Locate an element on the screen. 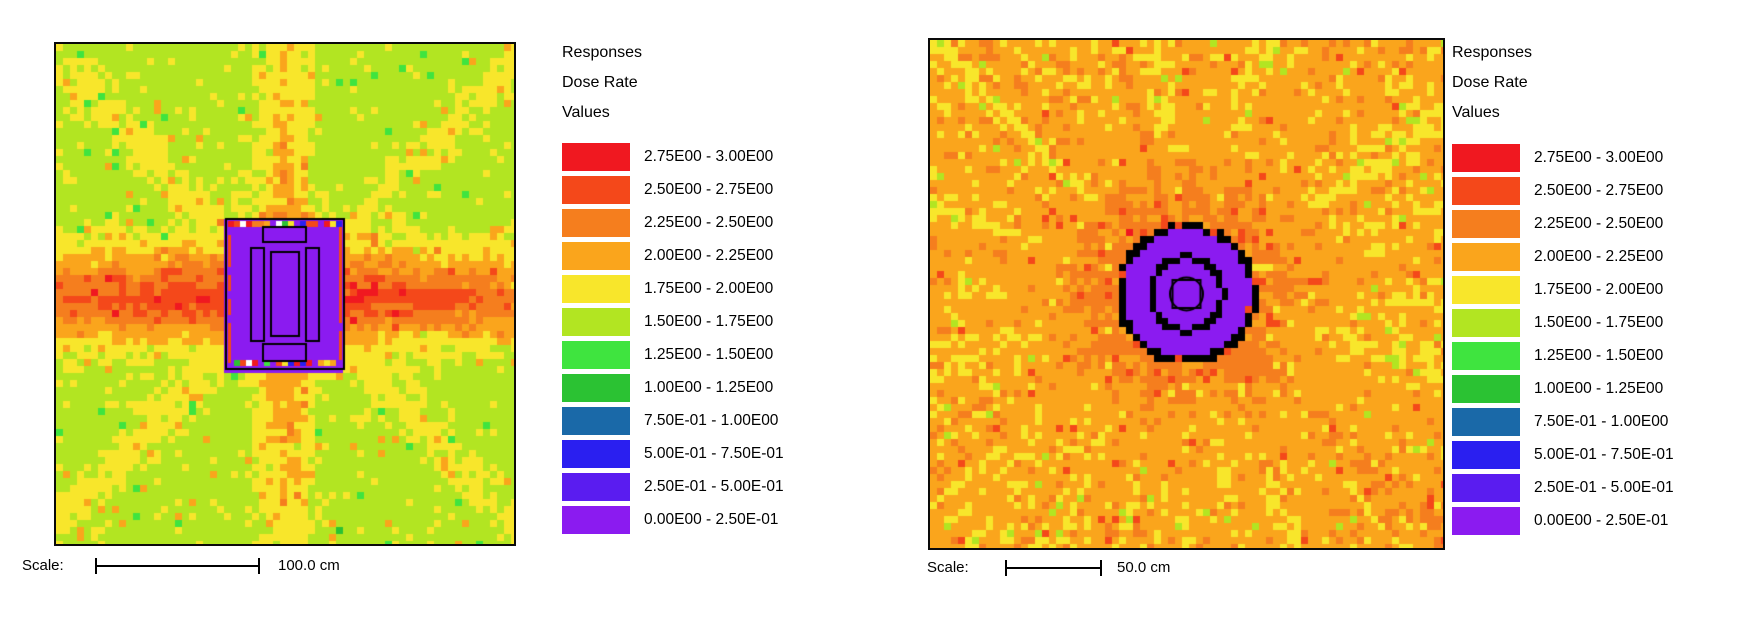  top-view-legend-title: Responses Dose Rate Values is located at coordinates (1492, 83).